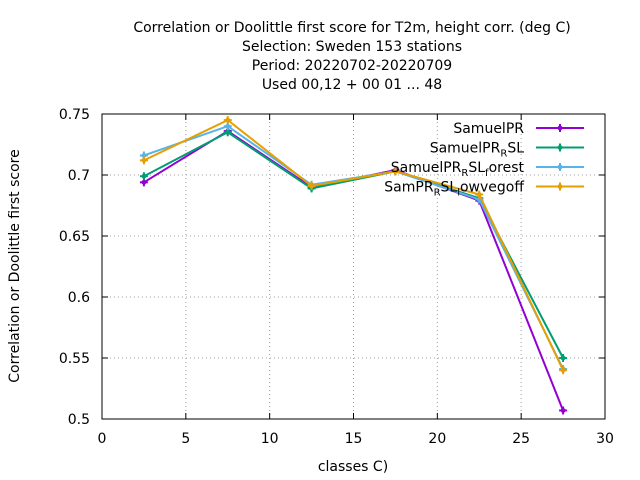 The width and height of the screenshot is (640, 480). I want to click on legend-label-part: owvegoff, so click(492, 188).